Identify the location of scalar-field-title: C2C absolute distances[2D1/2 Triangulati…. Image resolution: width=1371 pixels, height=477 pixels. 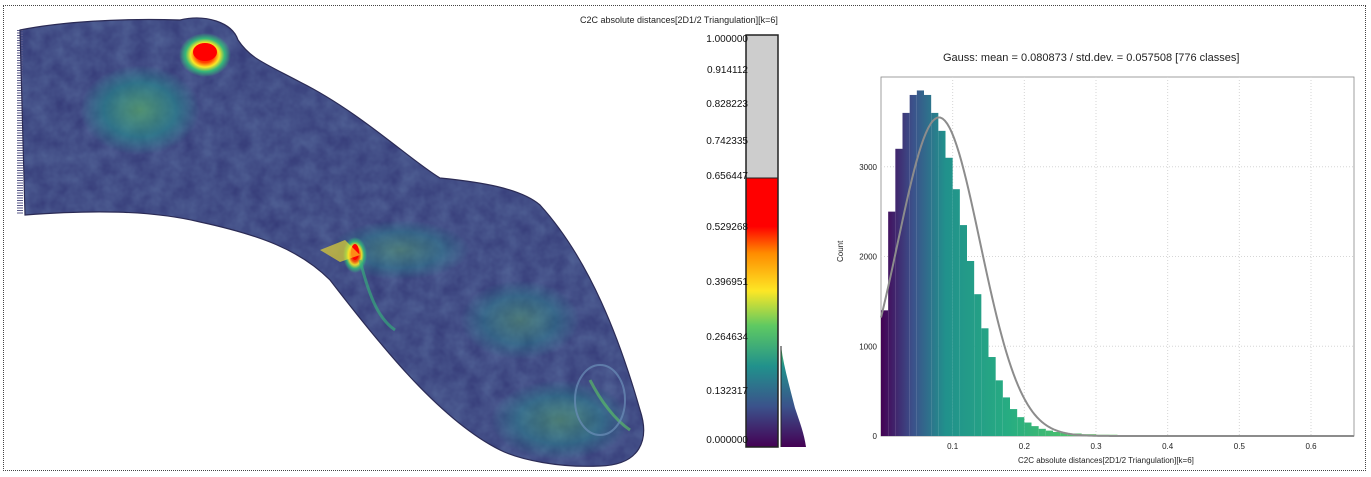
(679, 20).